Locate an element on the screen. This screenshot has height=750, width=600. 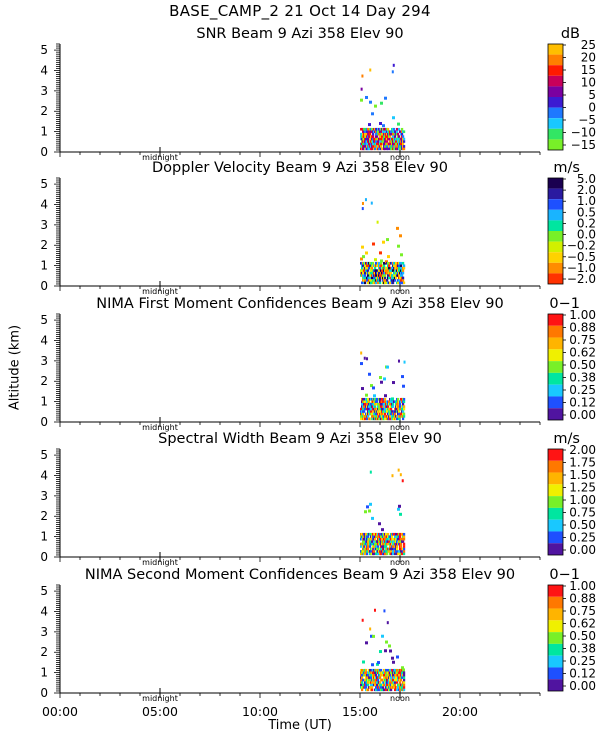
y-tick-label: 5 is located at coordinates (44, 320).